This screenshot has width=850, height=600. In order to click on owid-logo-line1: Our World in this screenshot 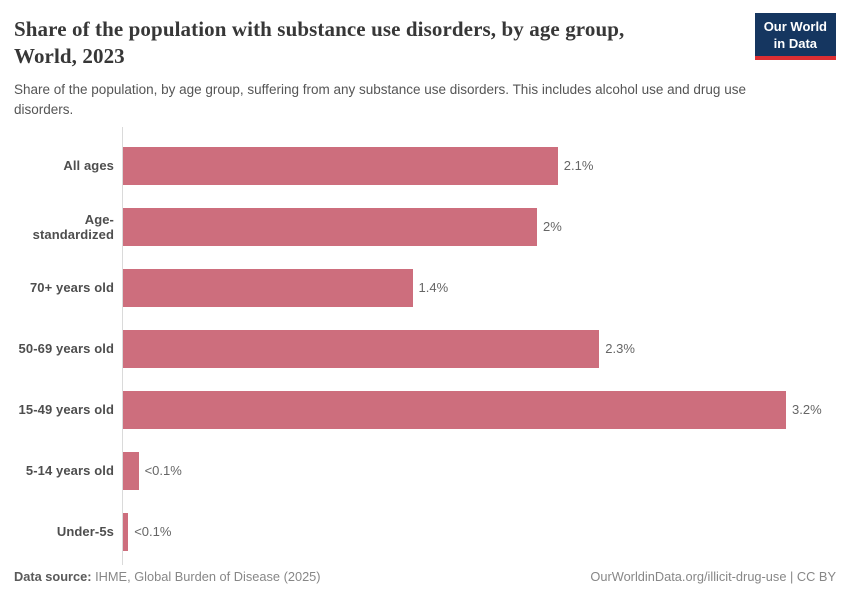, I will do `click(795, 26)`.